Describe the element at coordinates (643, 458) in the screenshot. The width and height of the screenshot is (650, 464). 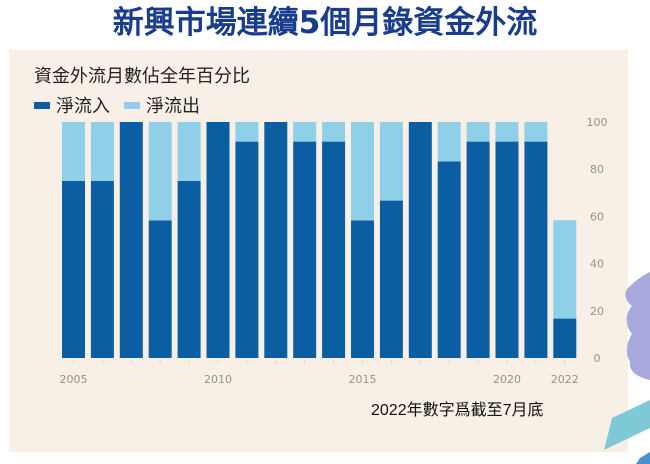
I see `decorative-corner-shape` at that location.